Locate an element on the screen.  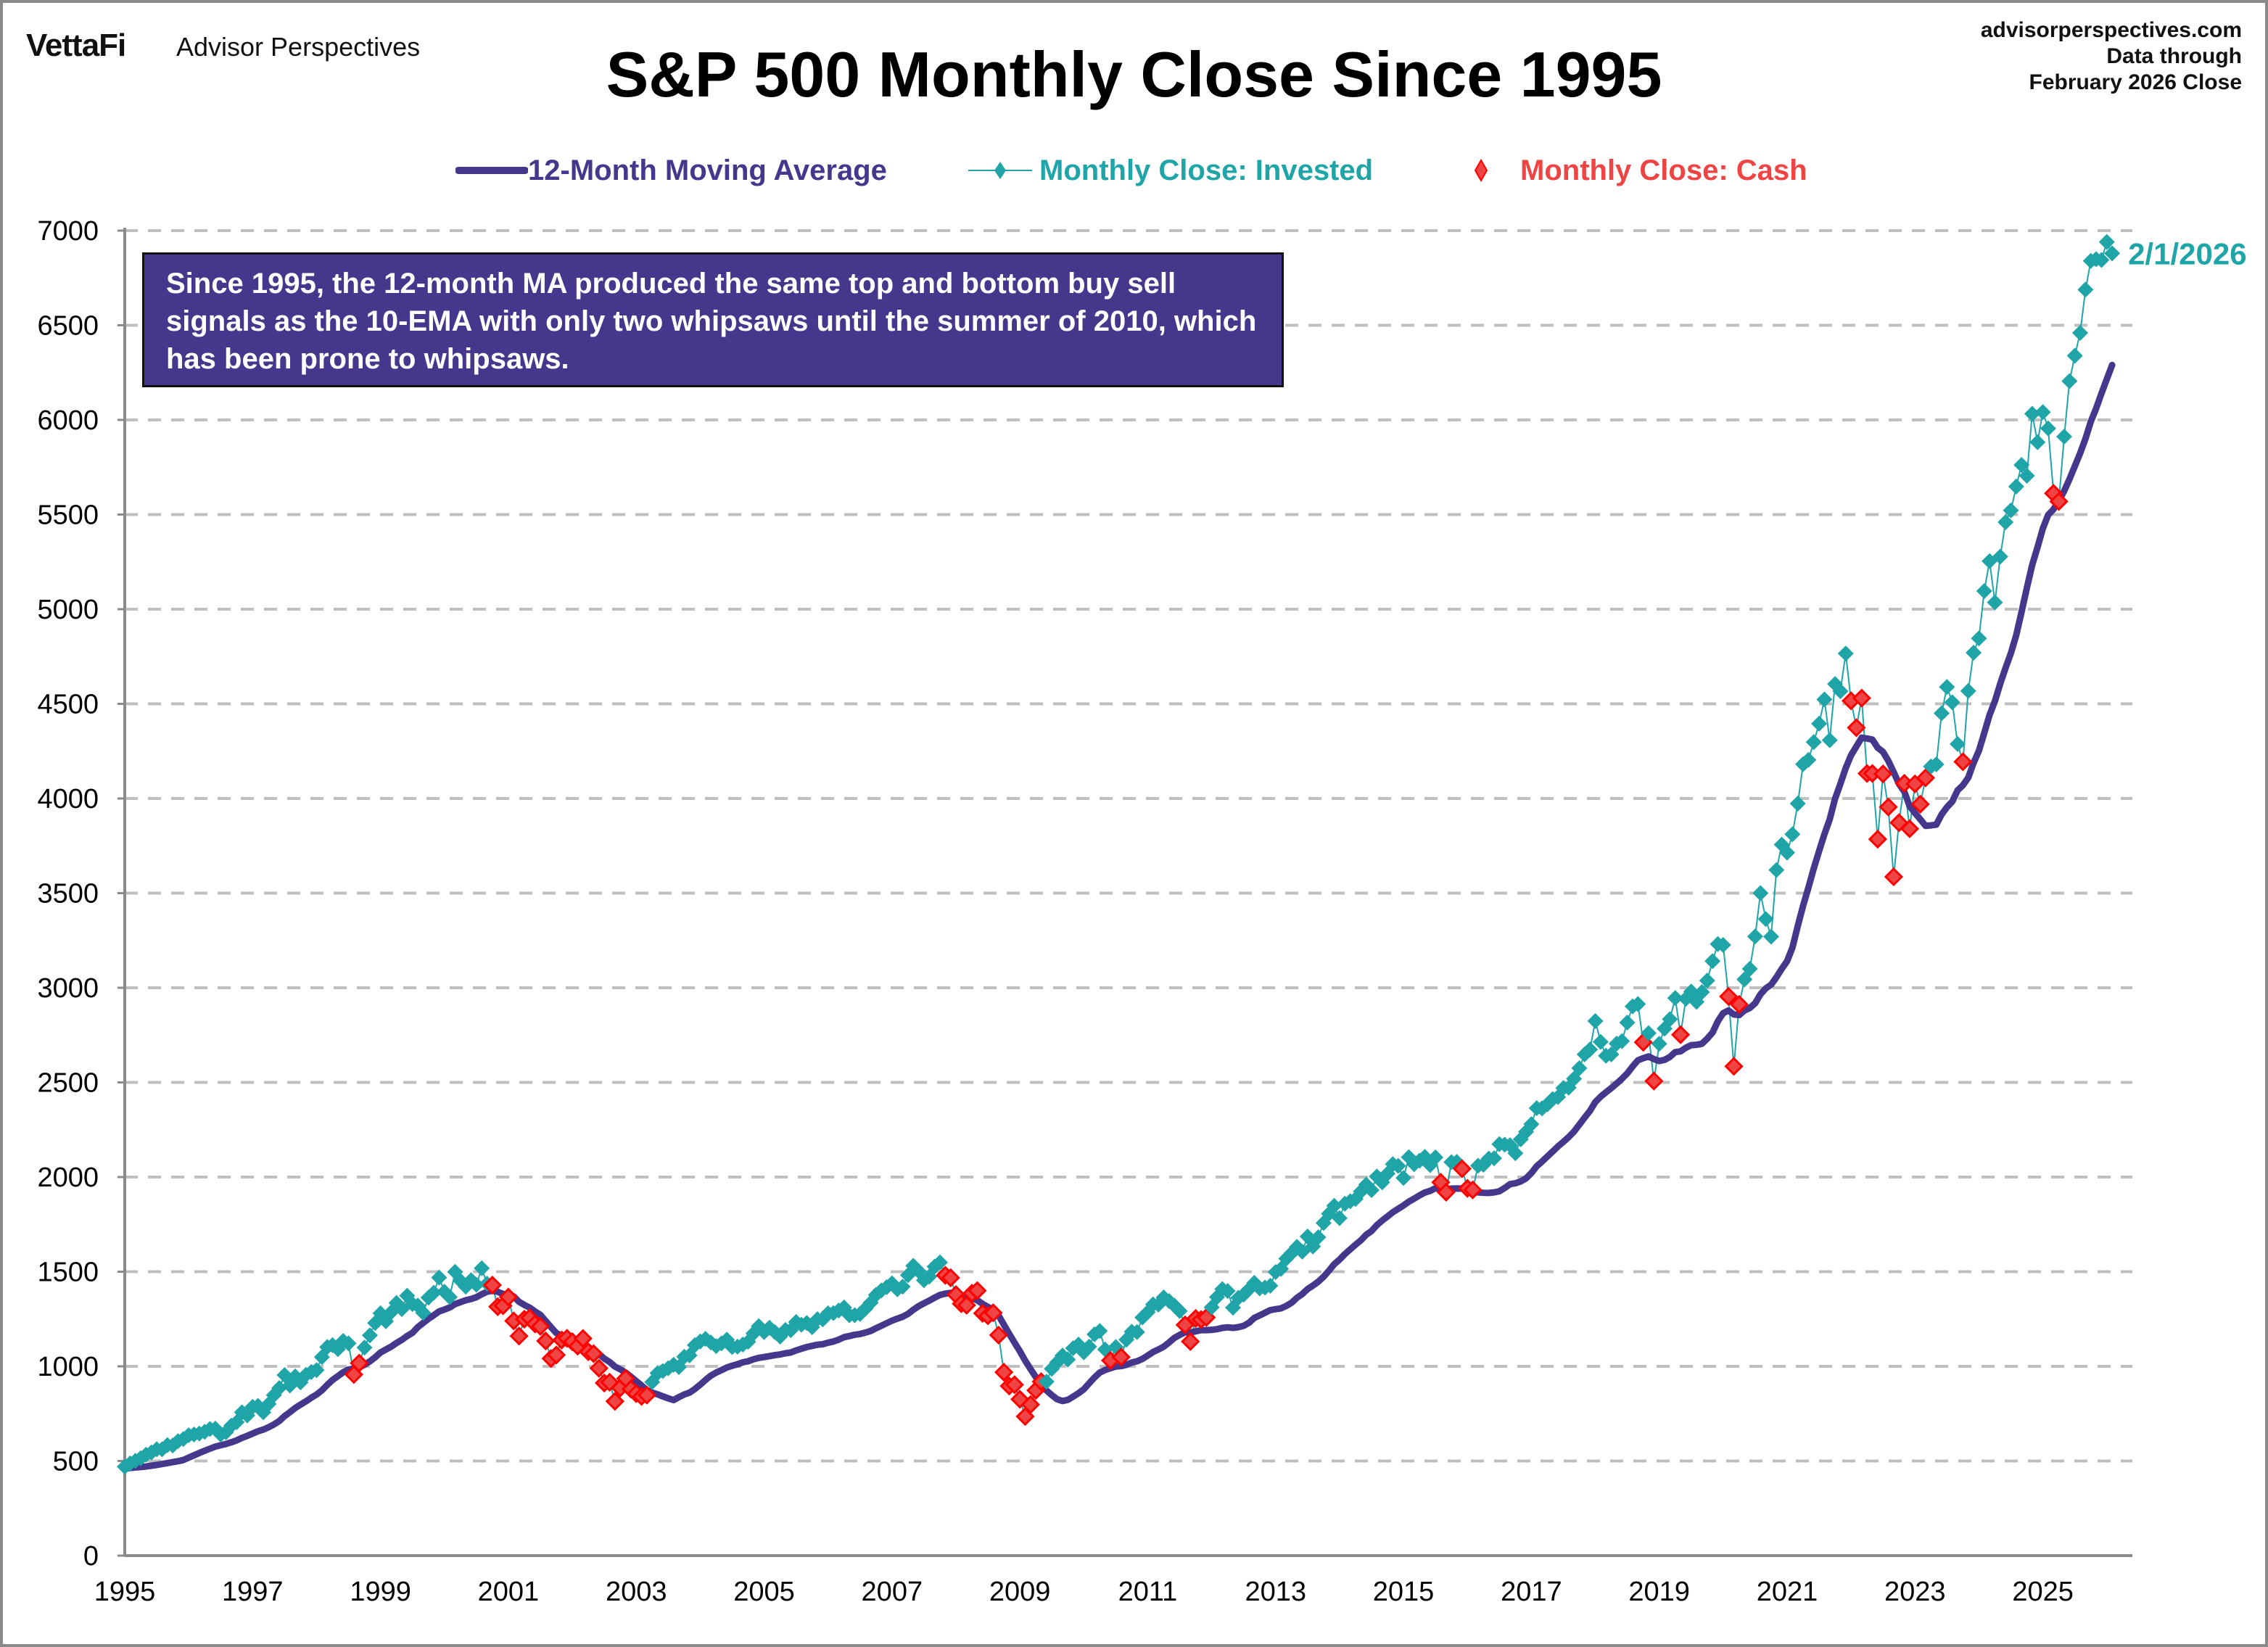
y-tick-label: 500 is located at coordinates (76, 1462).